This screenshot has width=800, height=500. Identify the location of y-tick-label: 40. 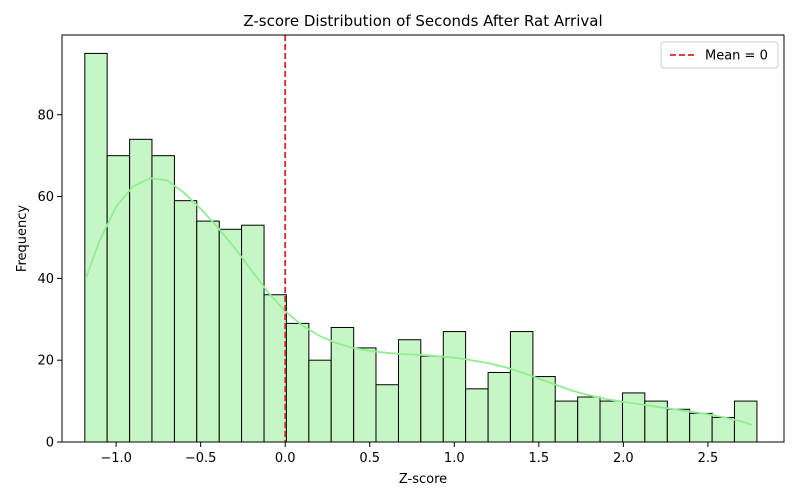
(45, 279).